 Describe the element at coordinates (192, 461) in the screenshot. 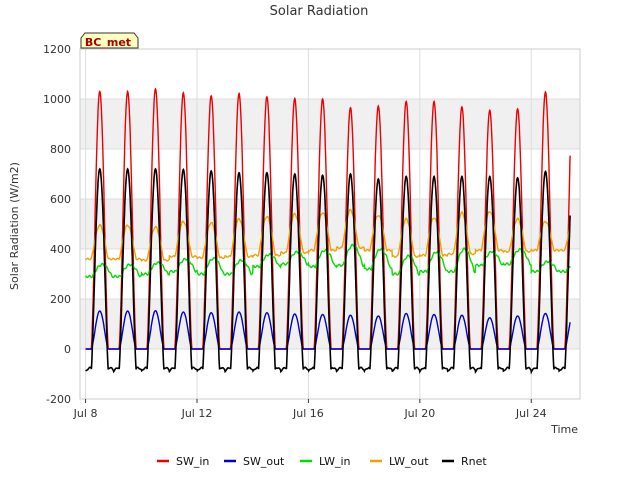

I see `legend-label: SW_in` at that location.